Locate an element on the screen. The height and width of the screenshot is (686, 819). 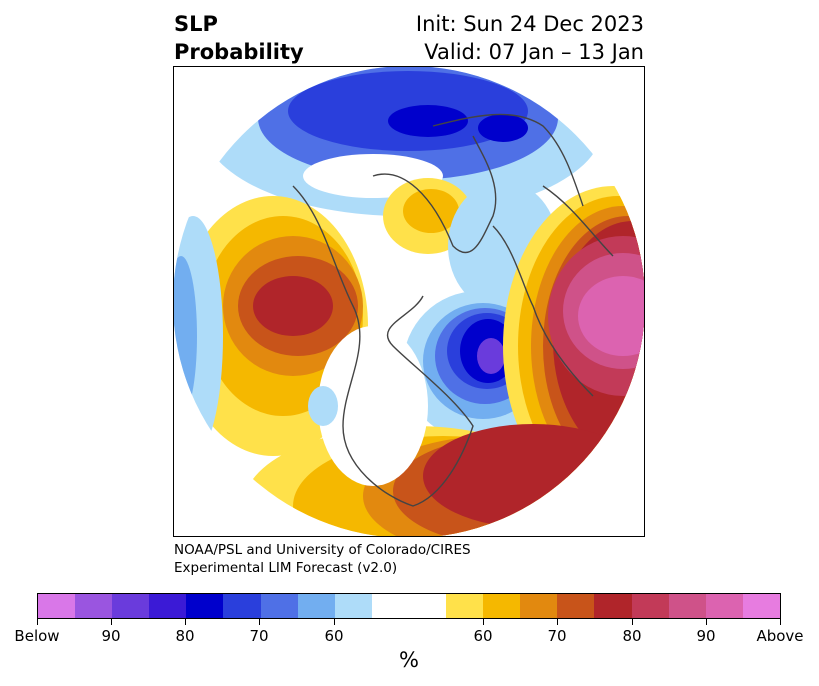
map-title: SLP Probability is located at coordinates (239, 38).